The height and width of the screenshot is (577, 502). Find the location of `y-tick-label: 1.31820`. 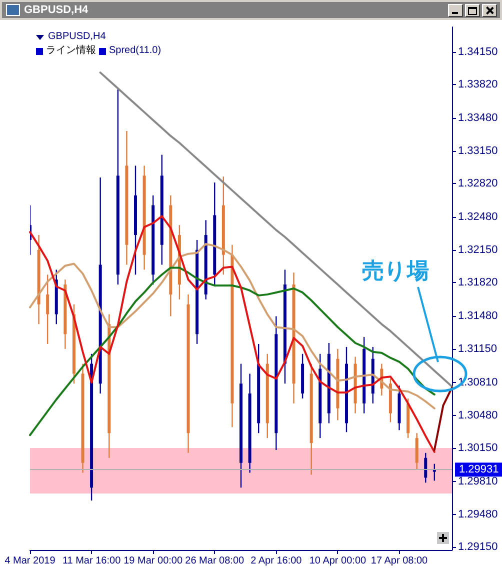

y-tick-label: 1.31820 is located at coordinates (478, 282).